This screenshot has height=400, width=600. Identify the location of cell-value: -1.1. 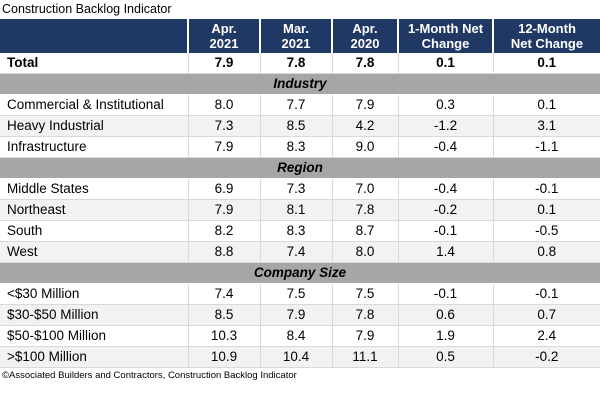
(546, 147).